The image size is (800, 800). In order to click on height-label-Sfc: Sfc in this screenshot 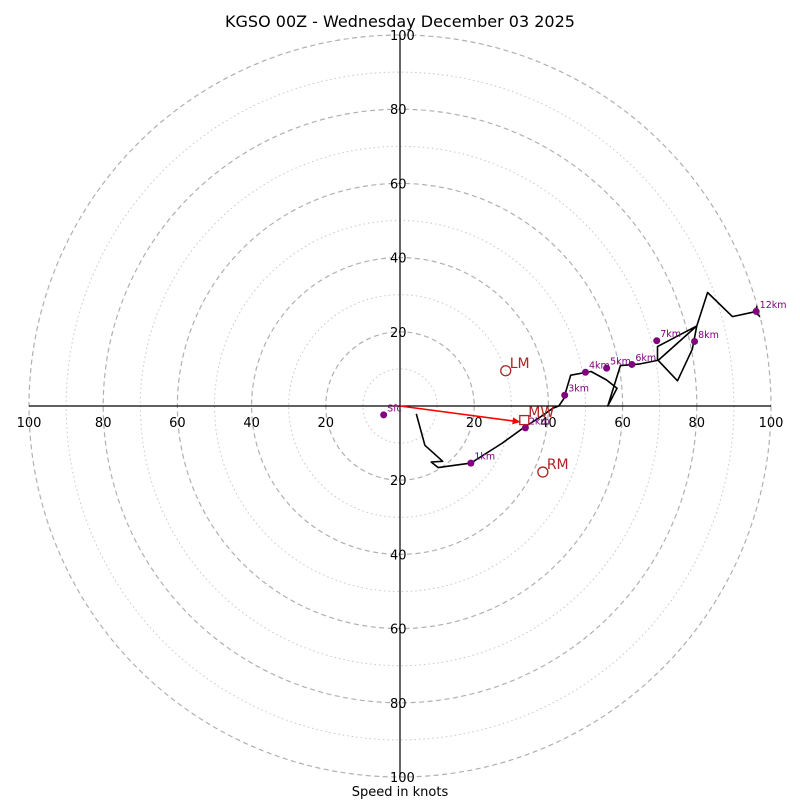, I will do `click(394, 408)`.